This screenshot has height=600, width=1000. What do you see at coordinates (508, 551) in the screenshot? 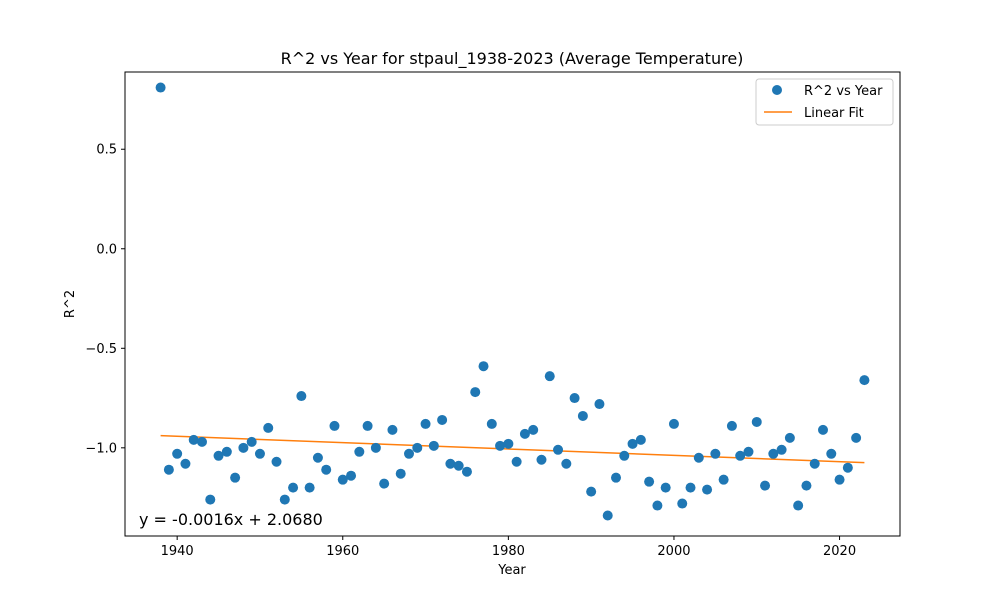
I see `x-tick-label: 1980` at bounding box center [508, 551].